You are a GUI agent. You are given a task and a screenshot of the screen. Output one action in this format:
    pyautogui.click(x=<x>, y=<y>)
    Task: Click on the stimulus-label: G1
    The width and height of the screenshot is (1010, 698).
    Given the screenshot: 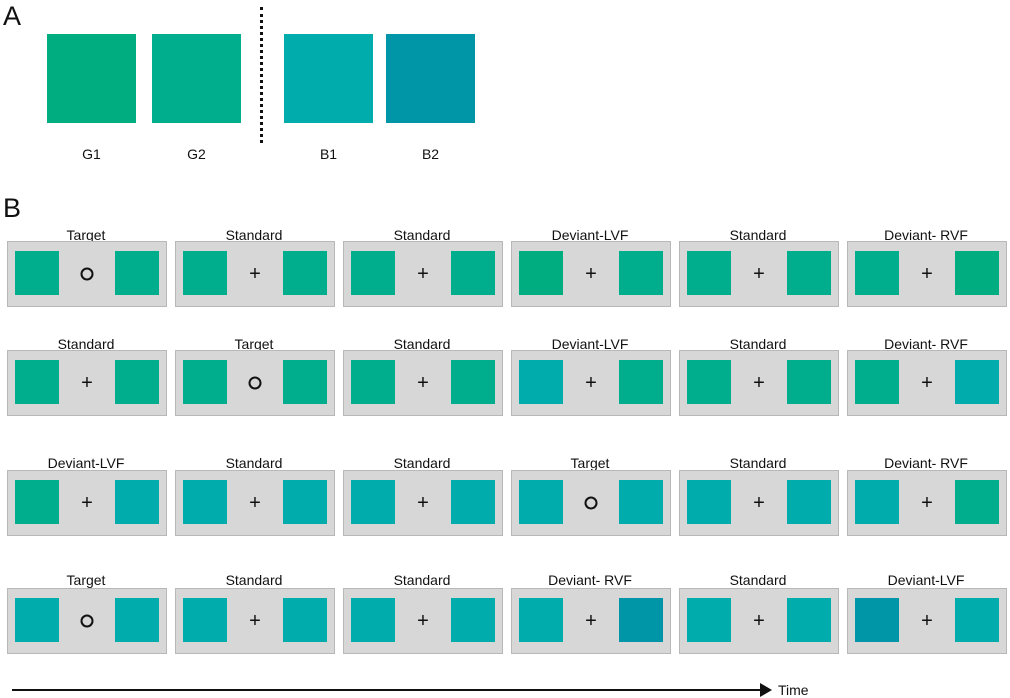 What is the action you would take?
    pyautogui.click(x=91, y=154)
    